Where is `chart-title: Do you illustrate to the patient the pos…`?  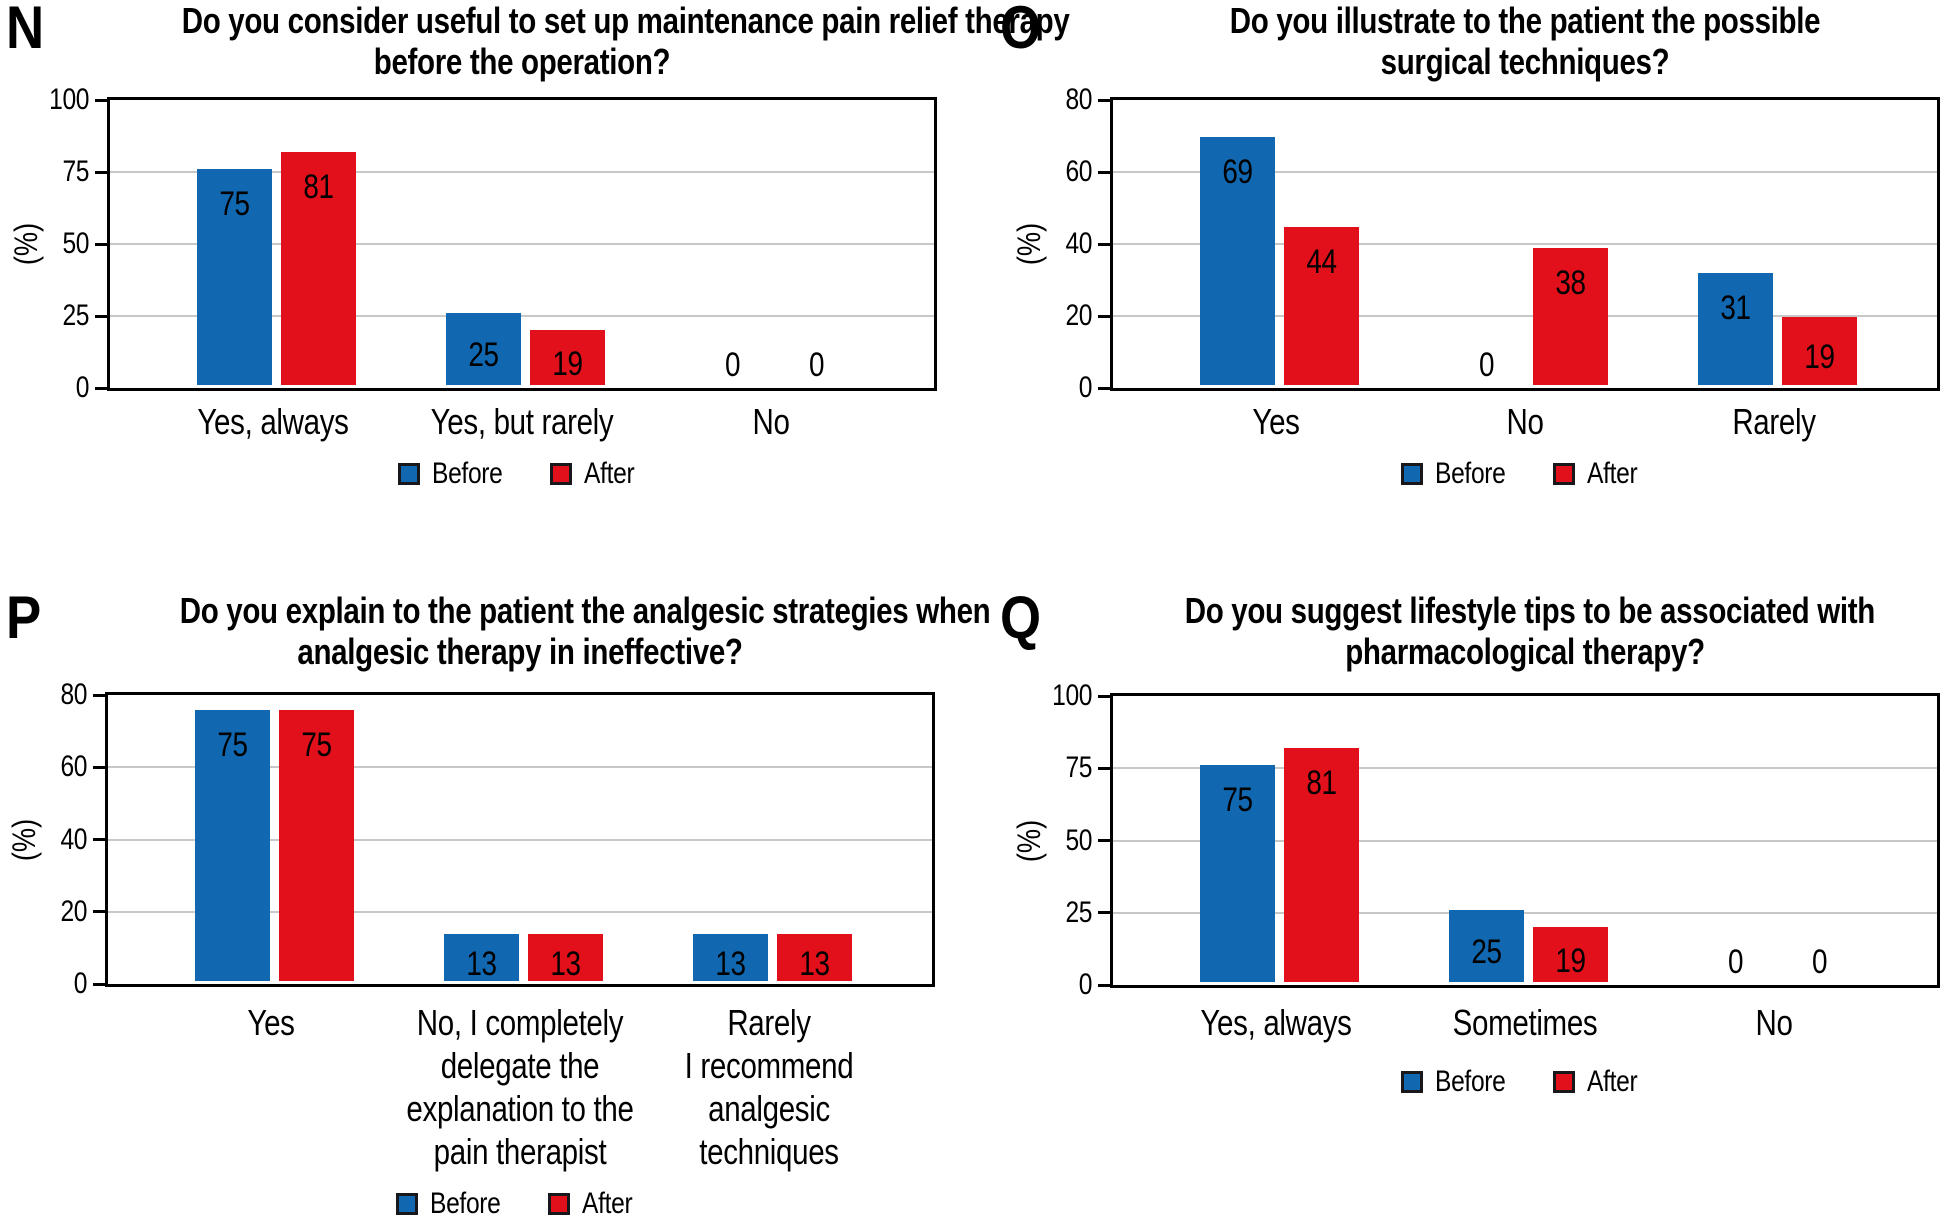 chart-title: Do you illustrate to the patient the pos… is located at coordinates (1525, 41).